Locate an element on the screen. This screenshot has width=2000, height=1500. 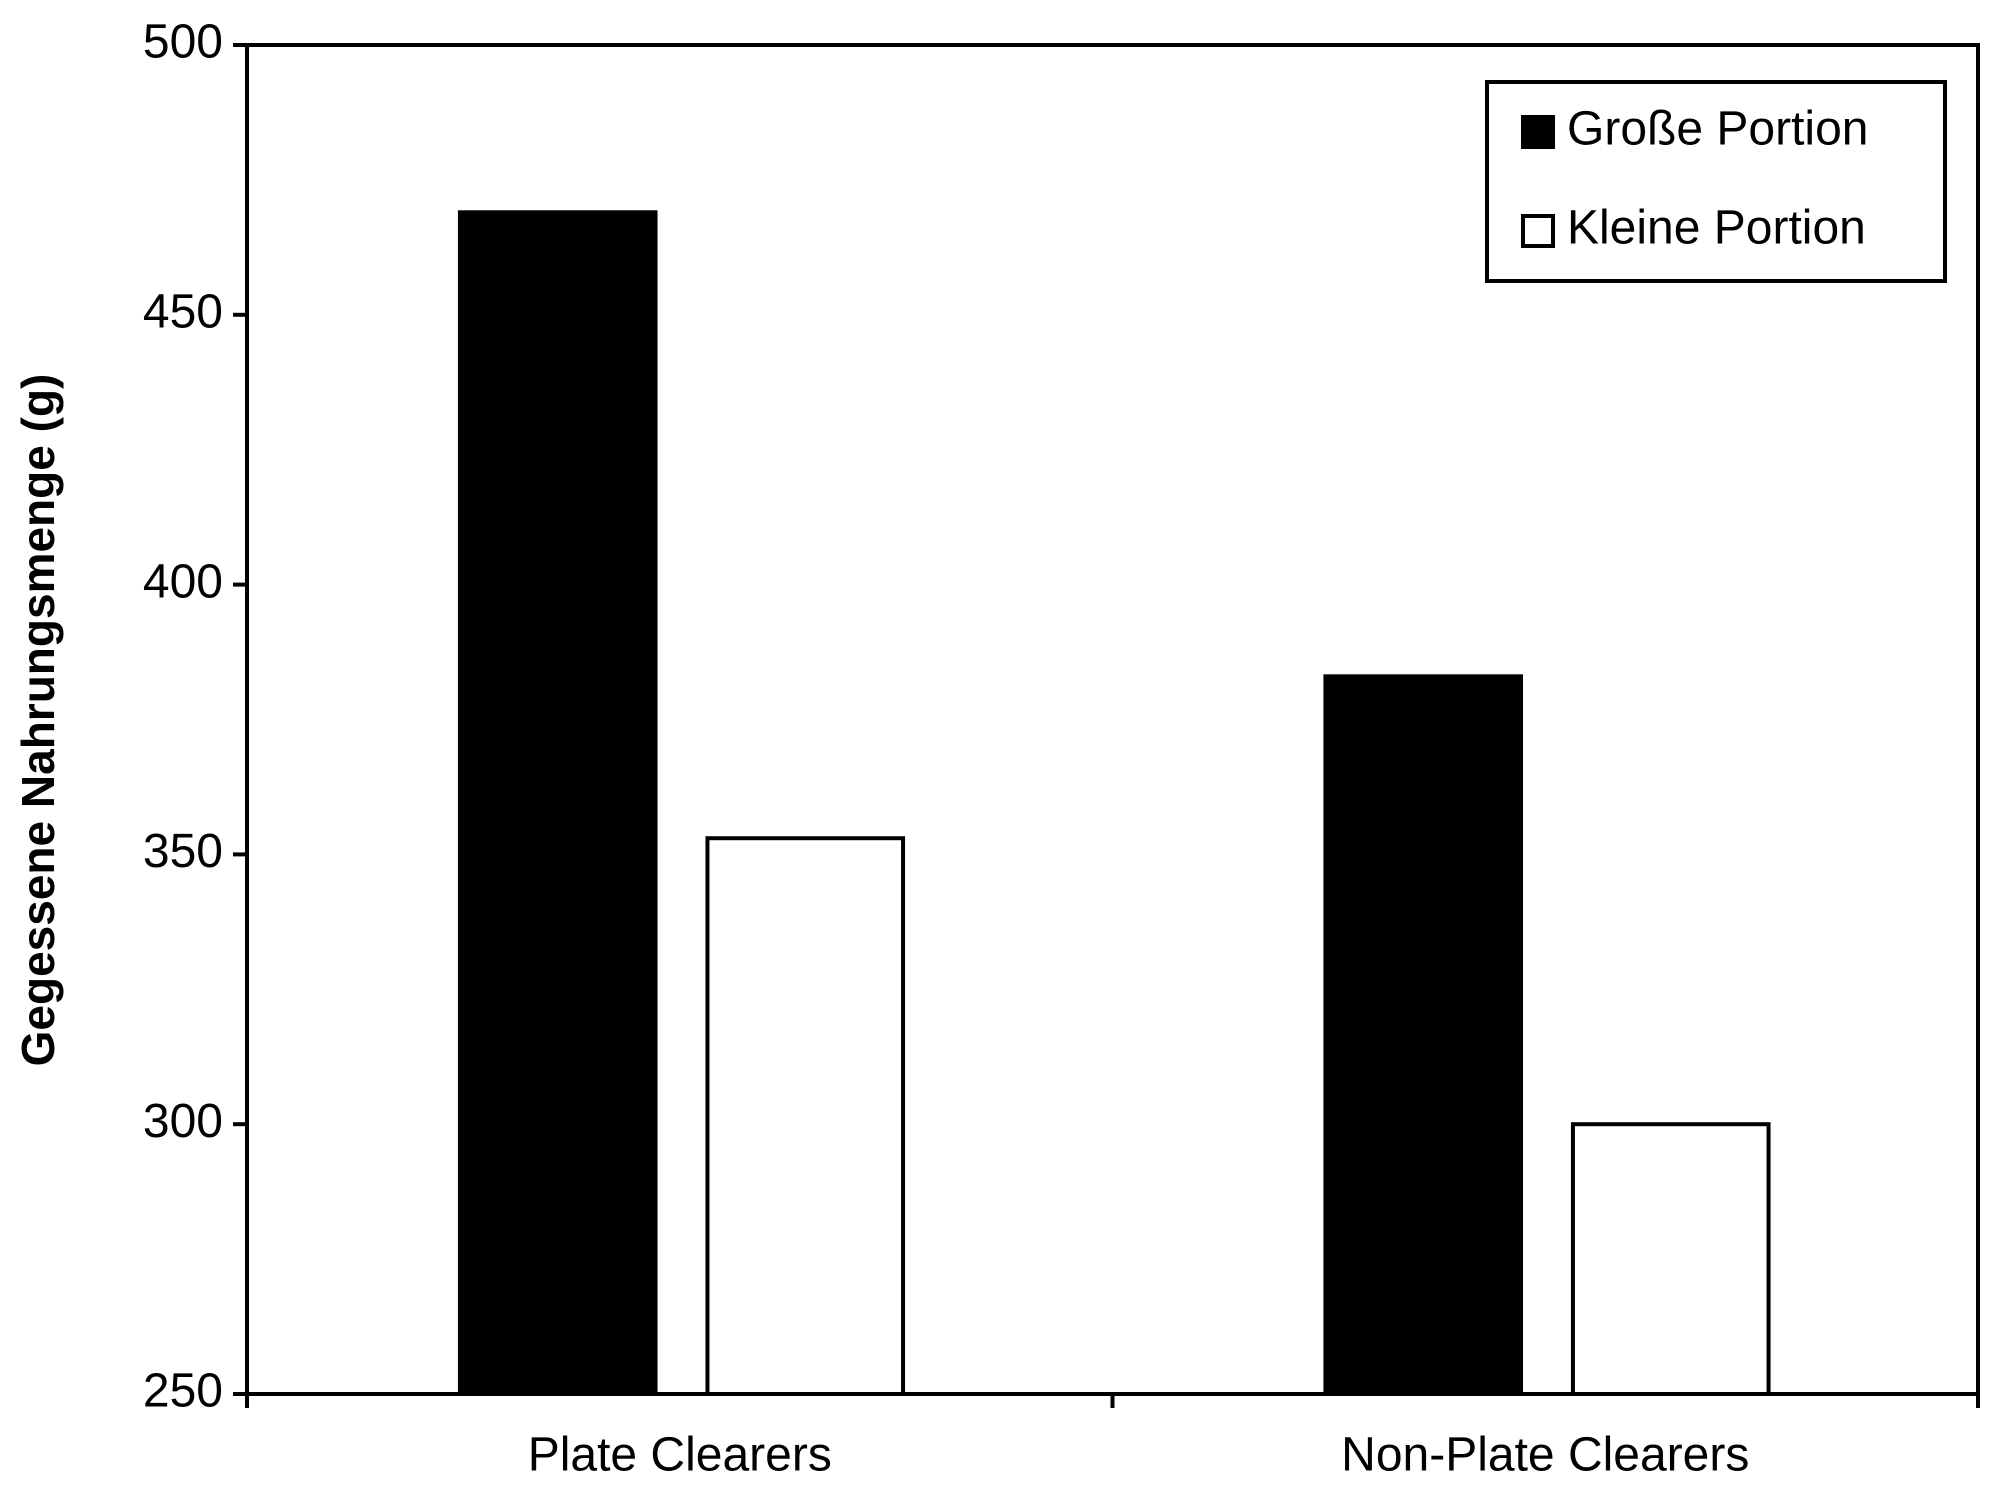
y-tick-label: 450 is located at coordinates (183, 311).